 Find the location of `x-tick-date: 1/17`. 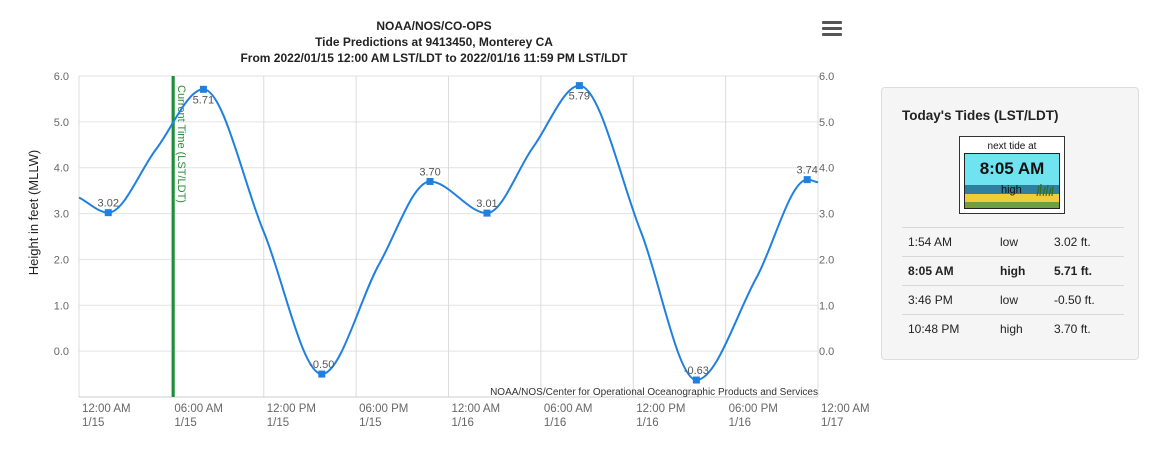

x-tick-date: 1/17 is located at coordinates (832, 423).